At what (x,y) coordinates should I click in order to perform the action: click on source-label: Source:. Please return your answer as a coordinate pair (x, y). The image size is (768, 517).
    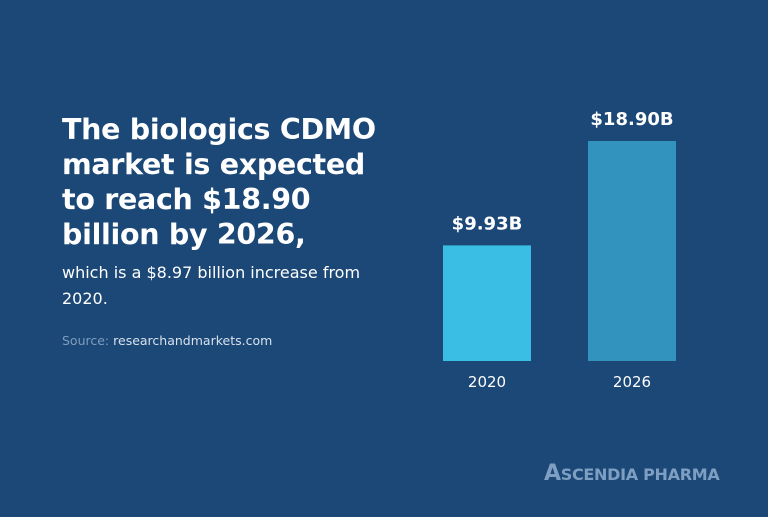
    Looking at the image, I should click on (86, 340).